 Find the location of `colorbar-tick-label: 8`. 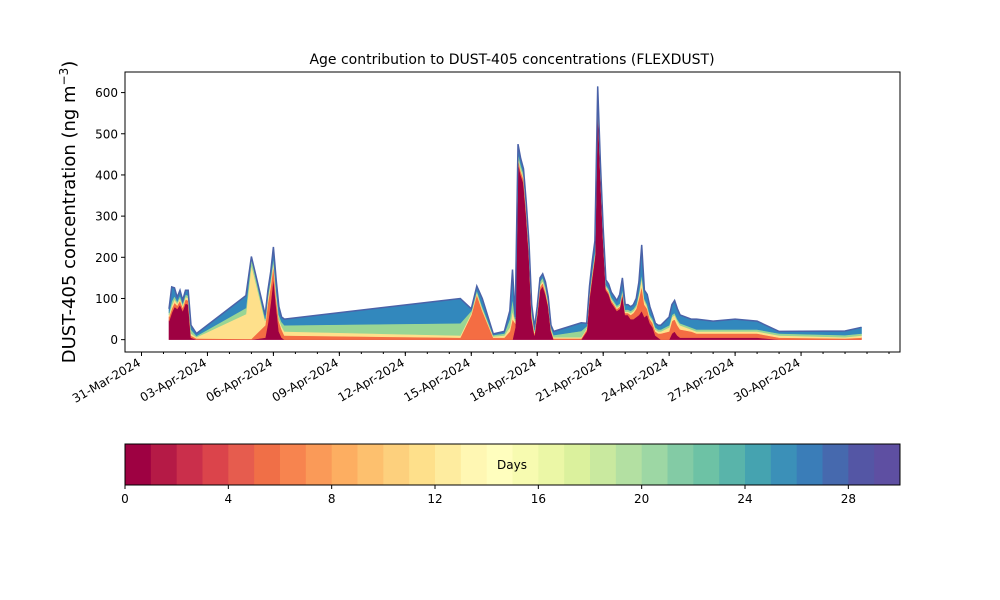

colorbar-tick-label: 8 is located at coordinates (332, 499).